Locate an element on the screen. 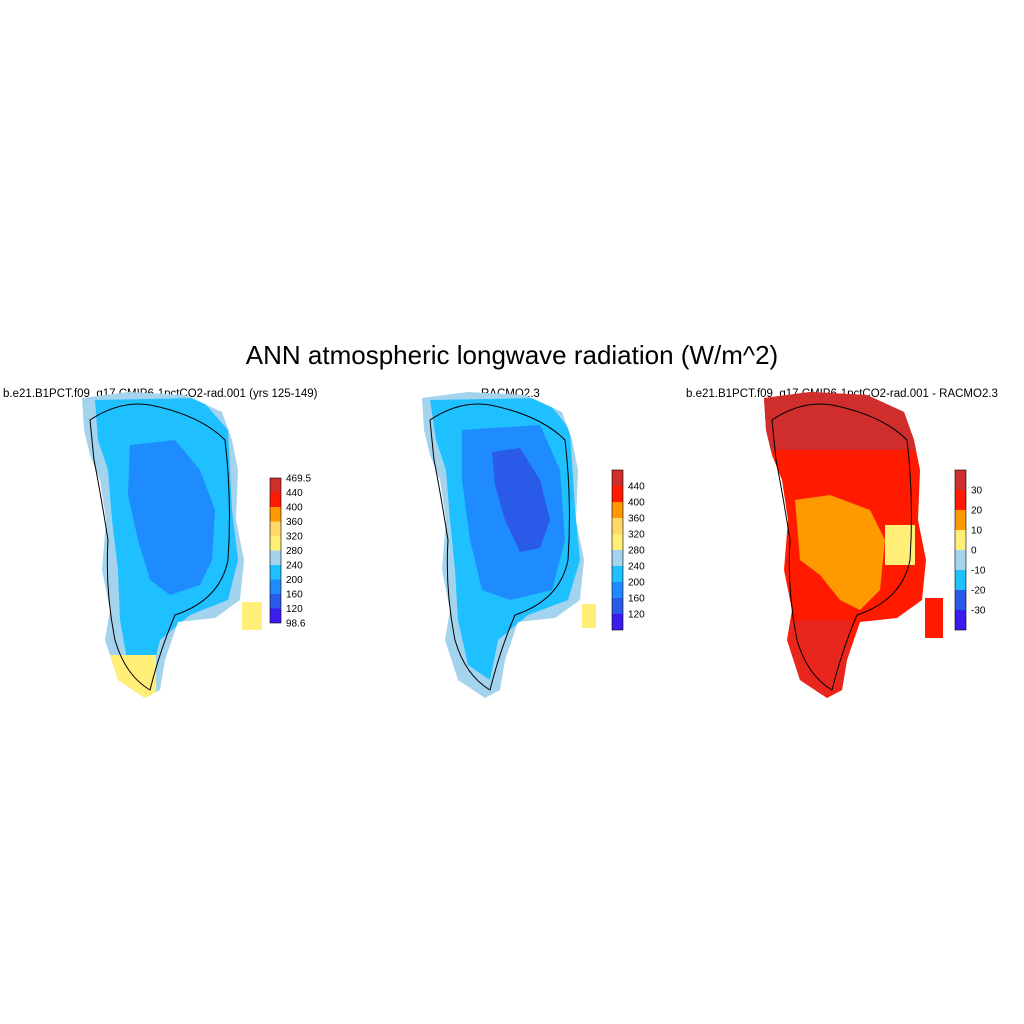  colorbar-label: 30 is located at coordinates (977, 491).